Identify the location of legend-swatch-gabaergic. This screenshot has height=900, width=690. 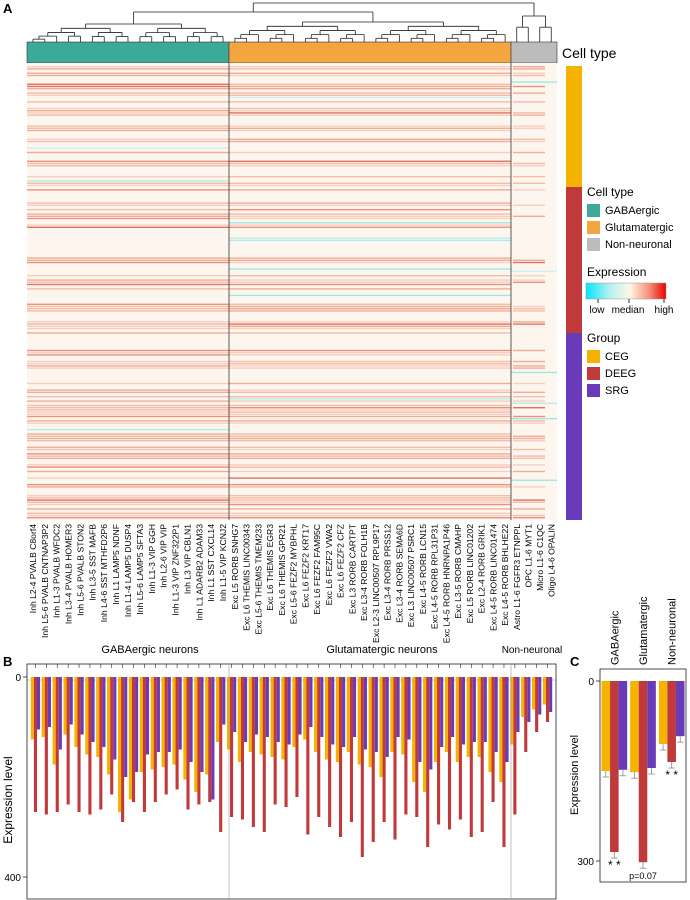
(593, 210).